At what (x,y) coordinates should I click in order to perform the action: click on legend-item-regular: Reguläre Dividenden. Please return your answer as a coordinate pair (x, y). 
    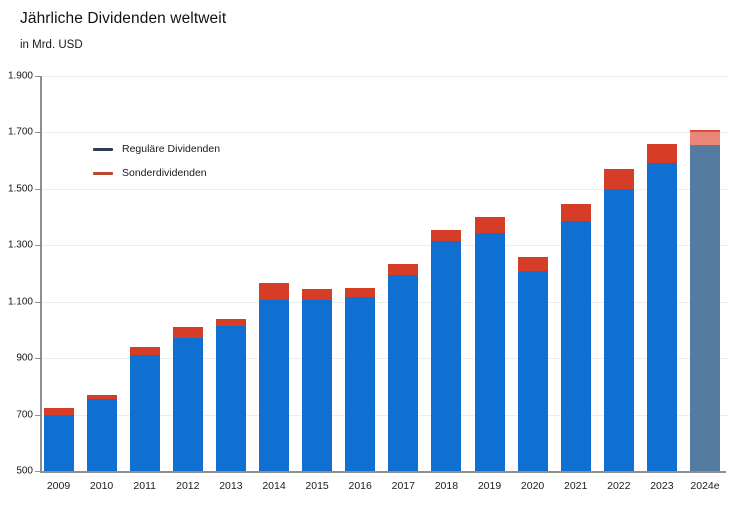
    Looking at the image, I should click on (156, 149).